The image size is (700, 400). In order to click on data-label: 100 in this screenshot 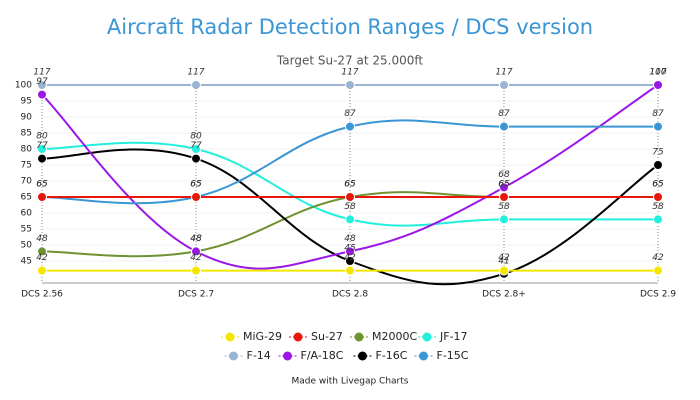, I will do `click(657, 73)`.